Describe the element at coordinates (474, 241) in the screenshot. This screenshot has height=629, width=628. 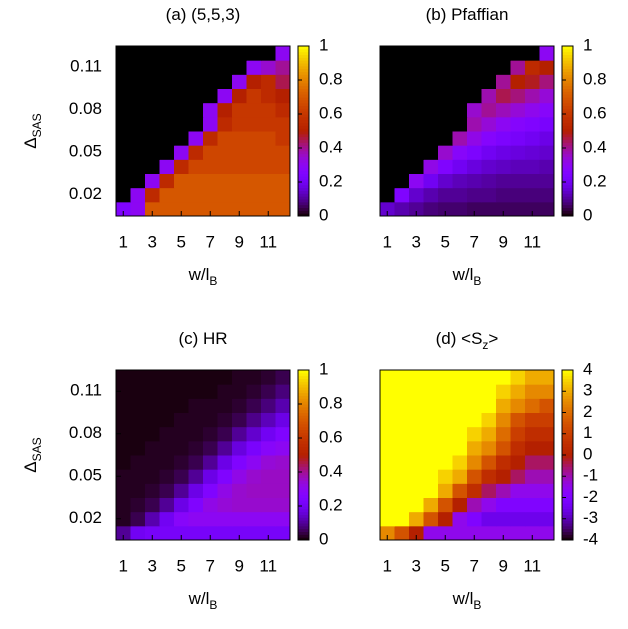
I see `x-tick-label: 7` at that location.